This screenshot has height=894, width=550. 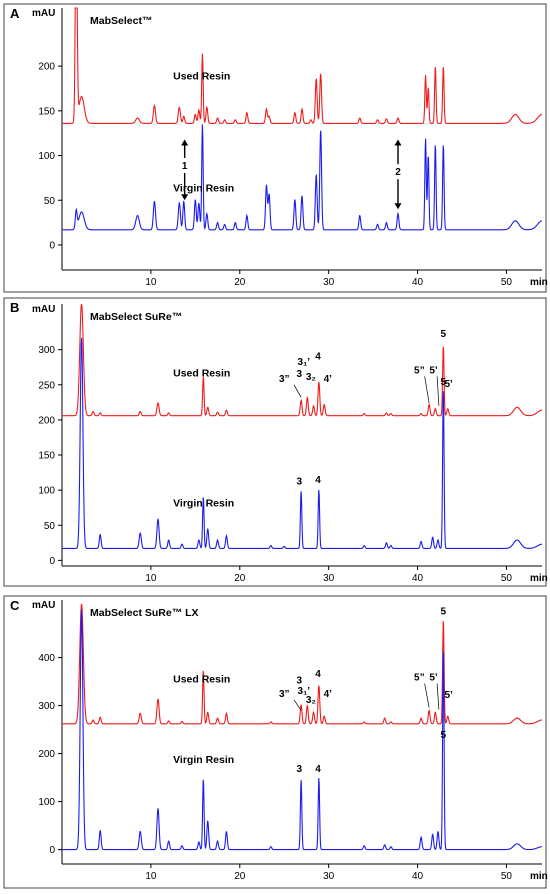 What do you see at coordinates (201, 77) in the screenshot?
I see `panel-a-used-label: Used Resin` at bounding box center [201, 77].